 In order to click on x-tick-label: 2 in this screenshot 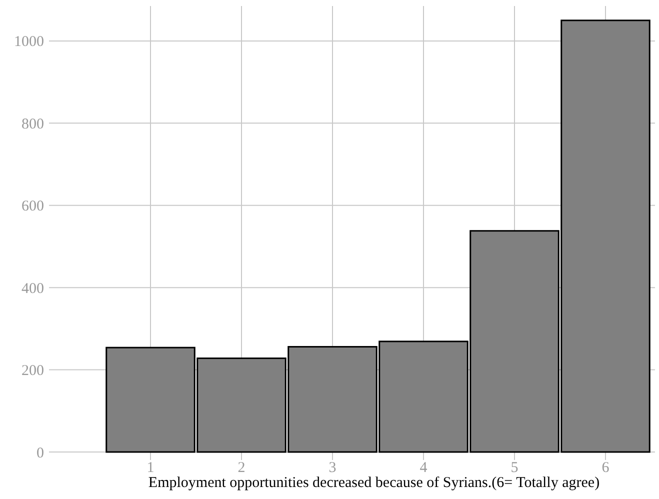, I will do `click(242, 468)`.